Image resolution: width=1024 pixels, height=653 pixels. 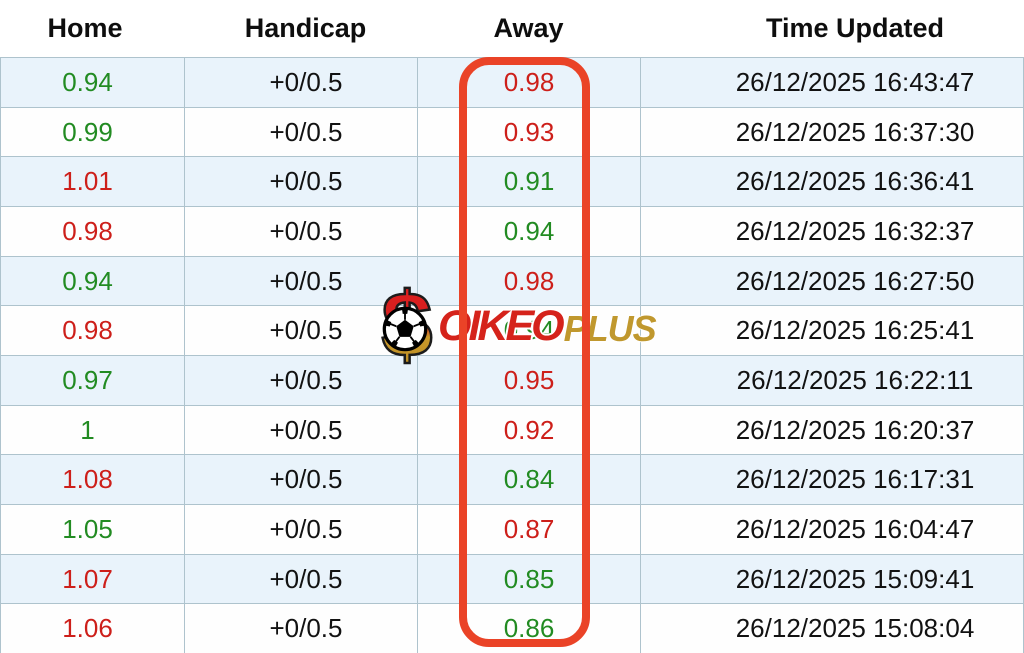 What do you see at coordinates (529, 132) in the screenshot?
I see `away-odds-cell: 0.93` at bounding box center [529, 132].